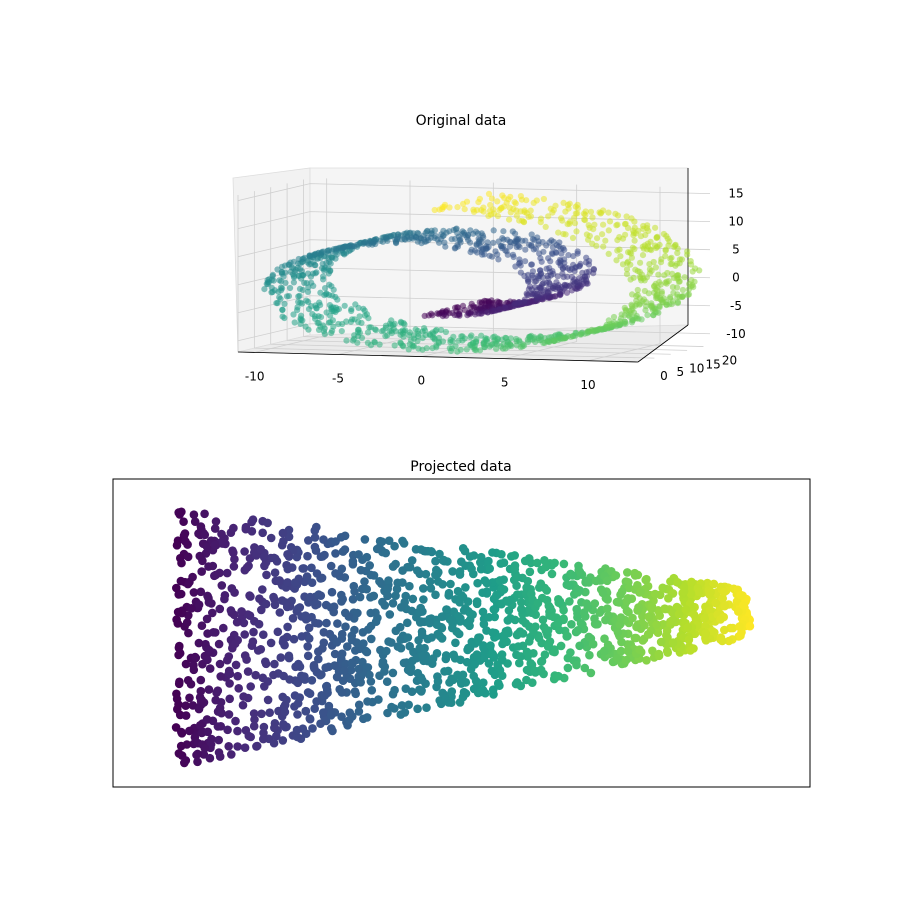 The width and height of the screenshot is (900, 900). What do you see at coordinates (712, 364) in the screenshot?
I see `y-tick-label: 15` at bounding box center [712, 364].